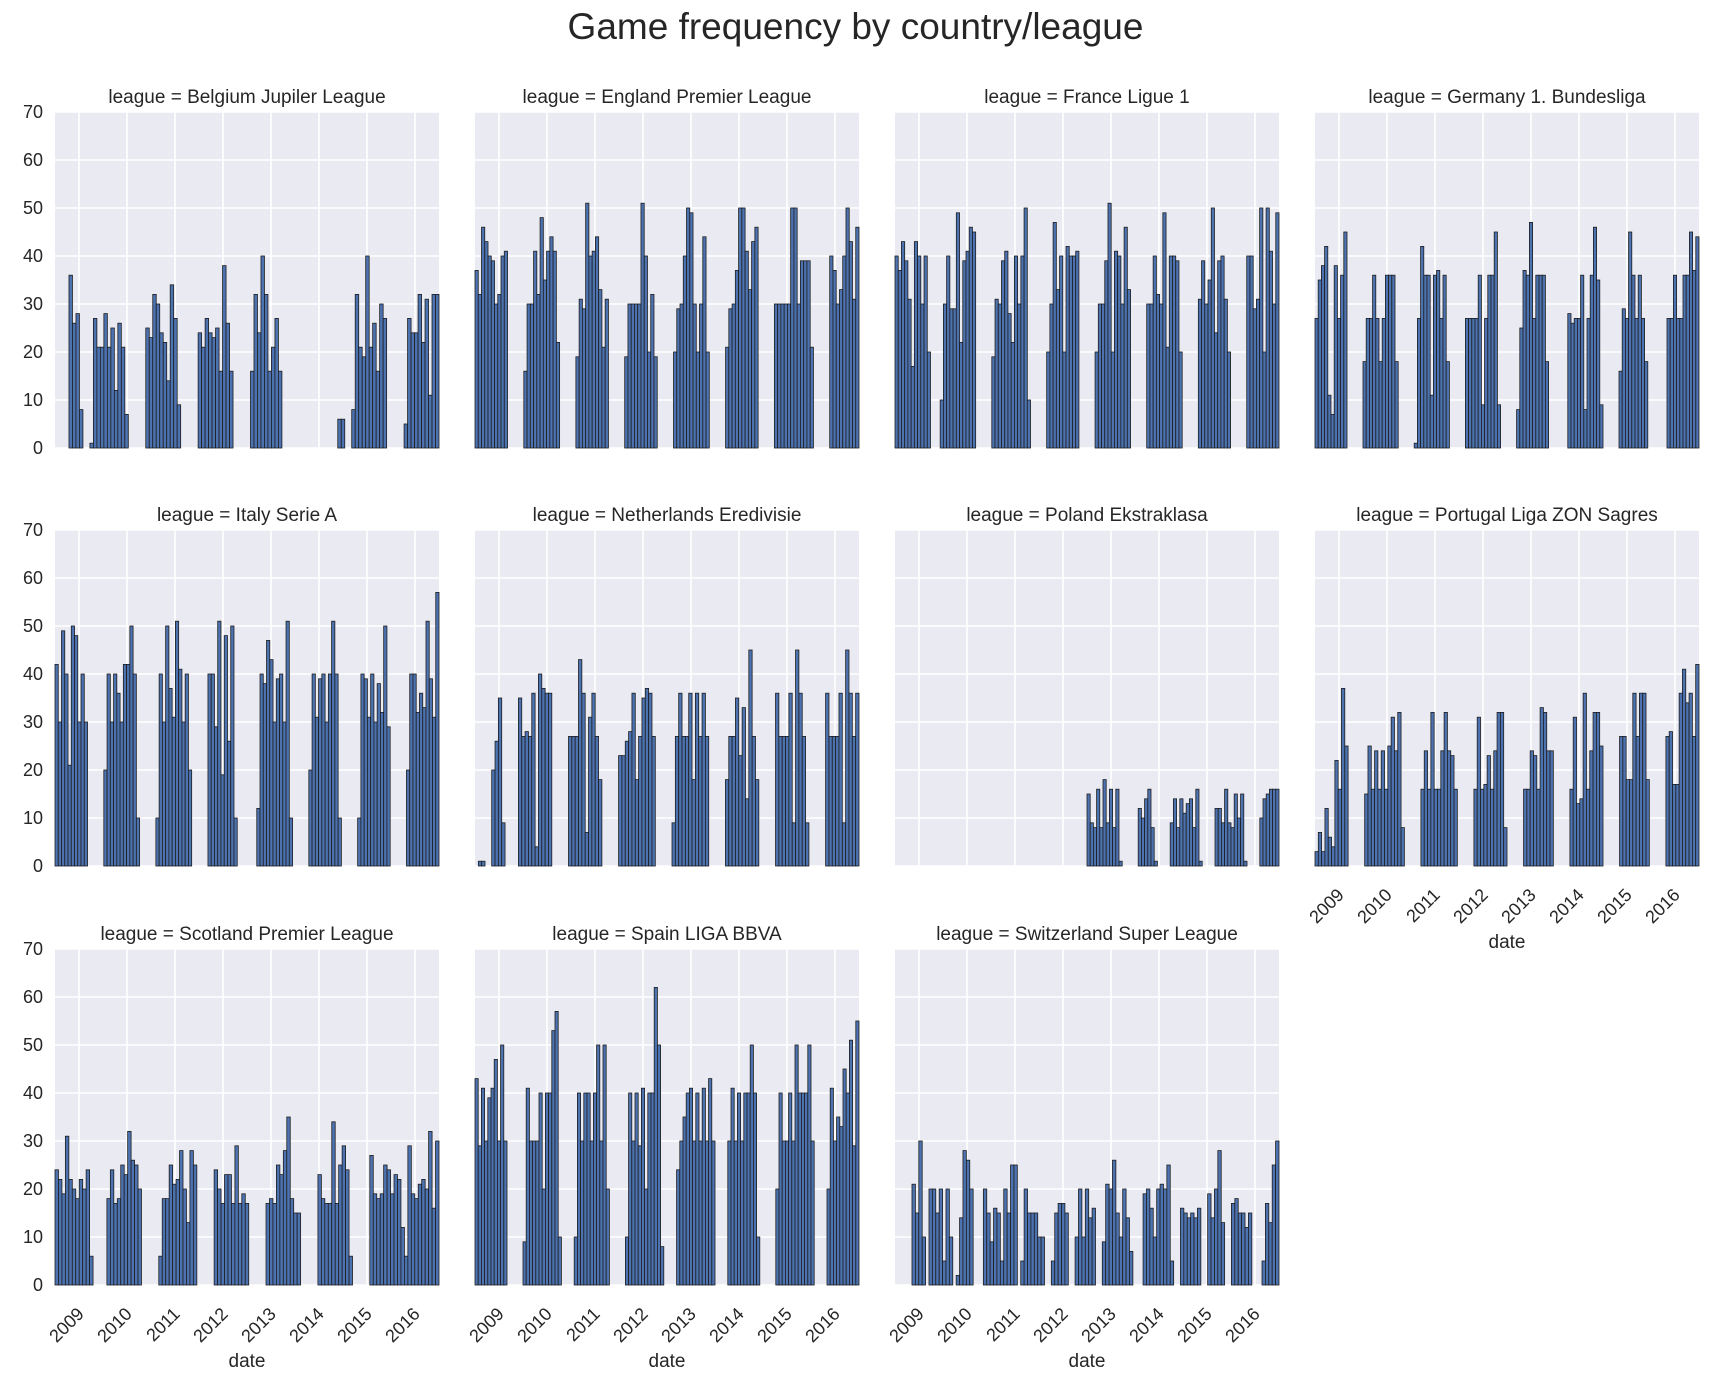 The height and width of the screenshot is (1388, 1711). Describe the element at coordinates (667, 934) in the screenshot. I see `panel-title: league = Spain LIGA BBVA` at that location.